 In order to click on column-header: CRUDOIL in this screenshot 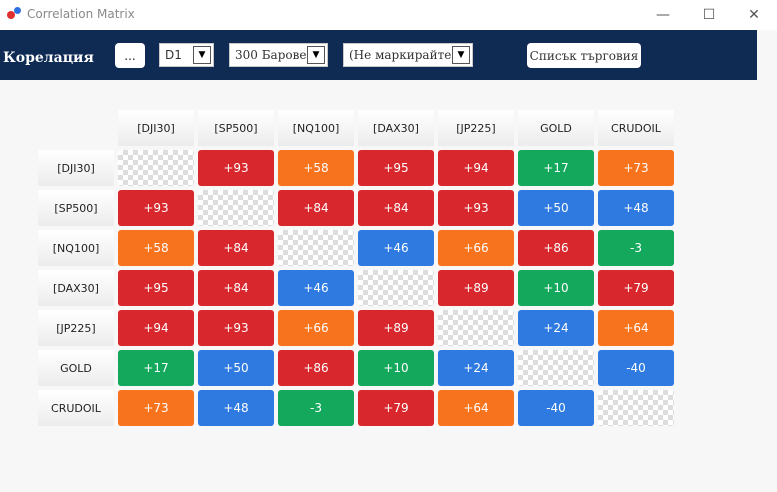, I will do `click(636, 128)`.